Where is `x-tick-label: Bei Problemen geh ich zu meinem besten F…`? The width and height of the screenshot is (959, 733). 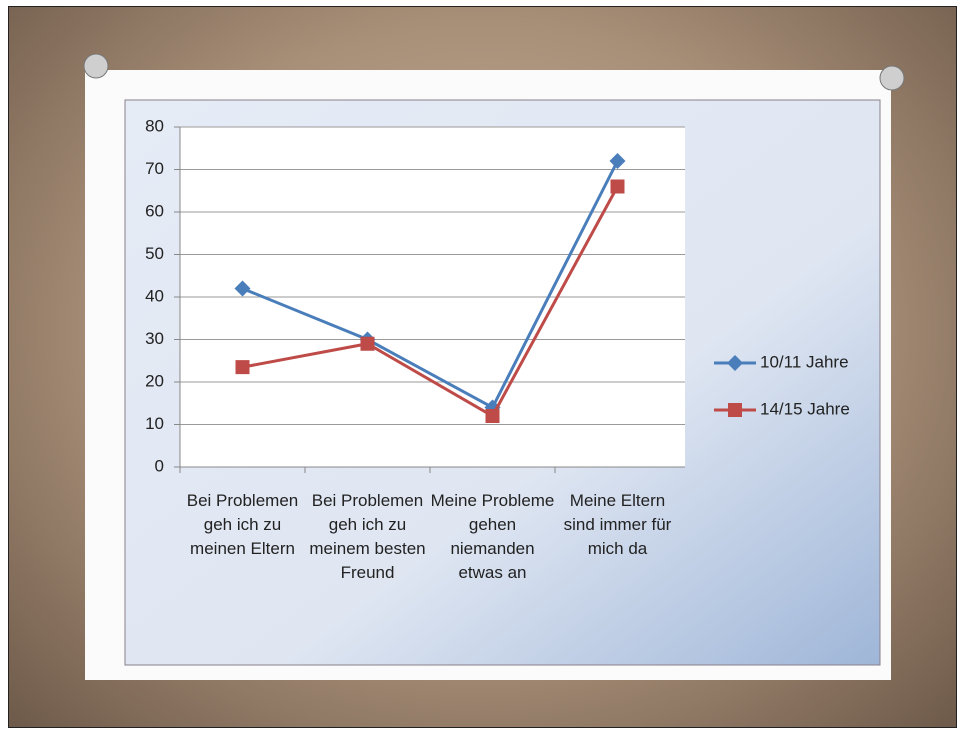
x-tick-label: Bei Problemen geh ich zu meinem besten F… is located at coordinates (367, 536).